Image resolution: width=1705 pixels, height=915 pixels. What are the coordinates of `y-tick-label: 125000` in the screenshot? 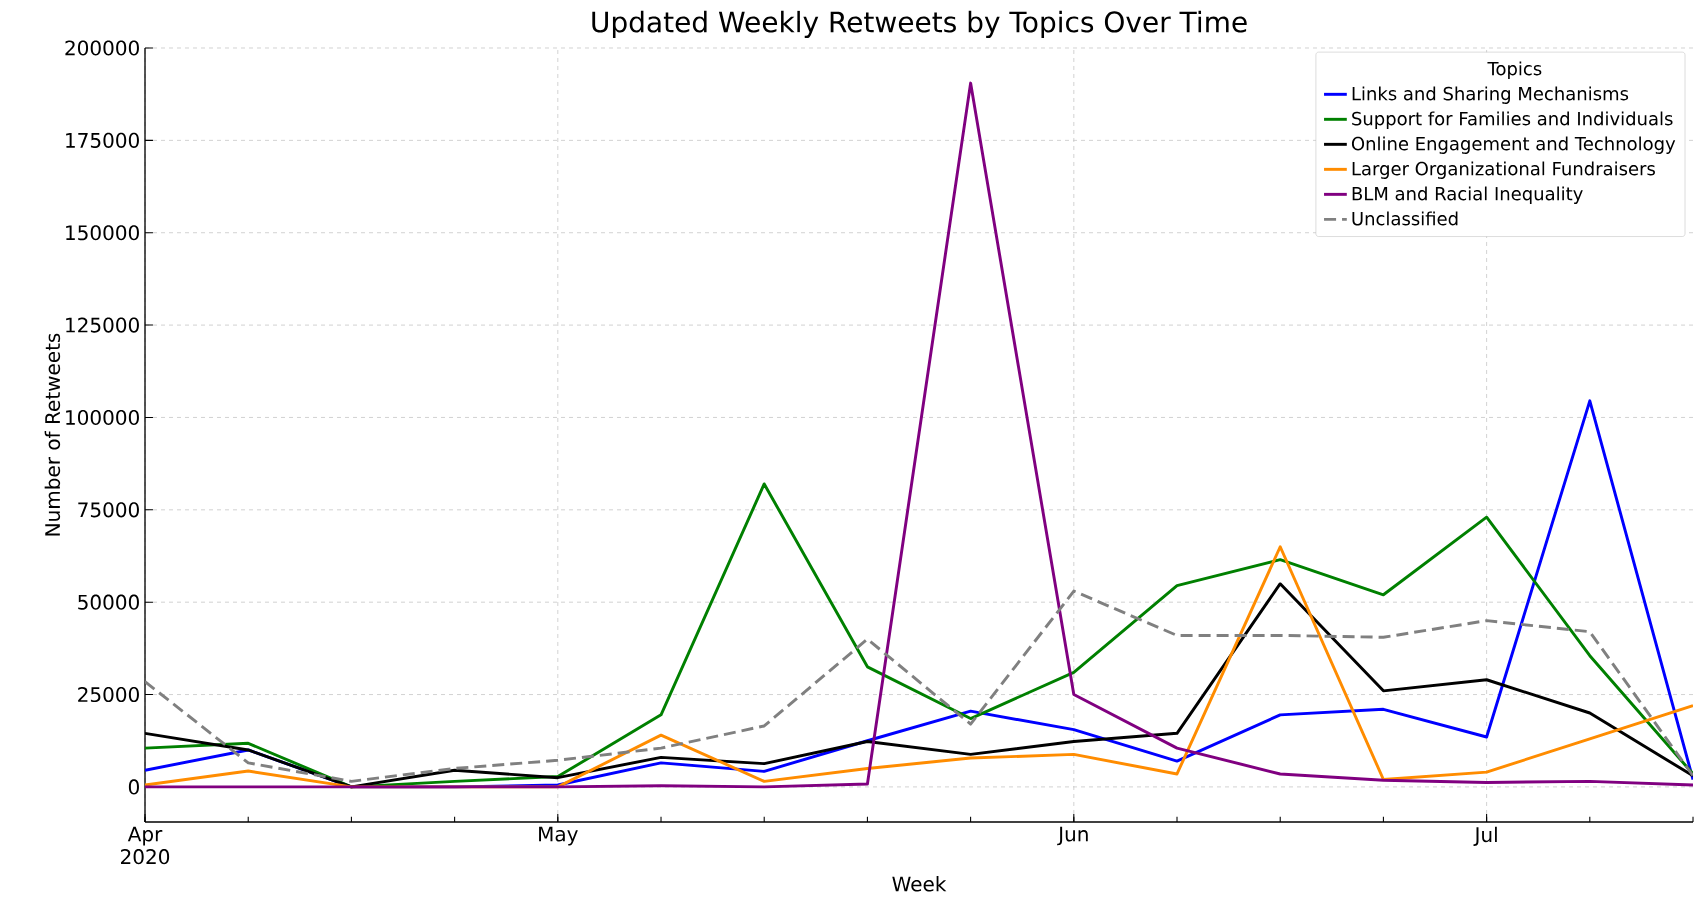 It's located at (102, 325).